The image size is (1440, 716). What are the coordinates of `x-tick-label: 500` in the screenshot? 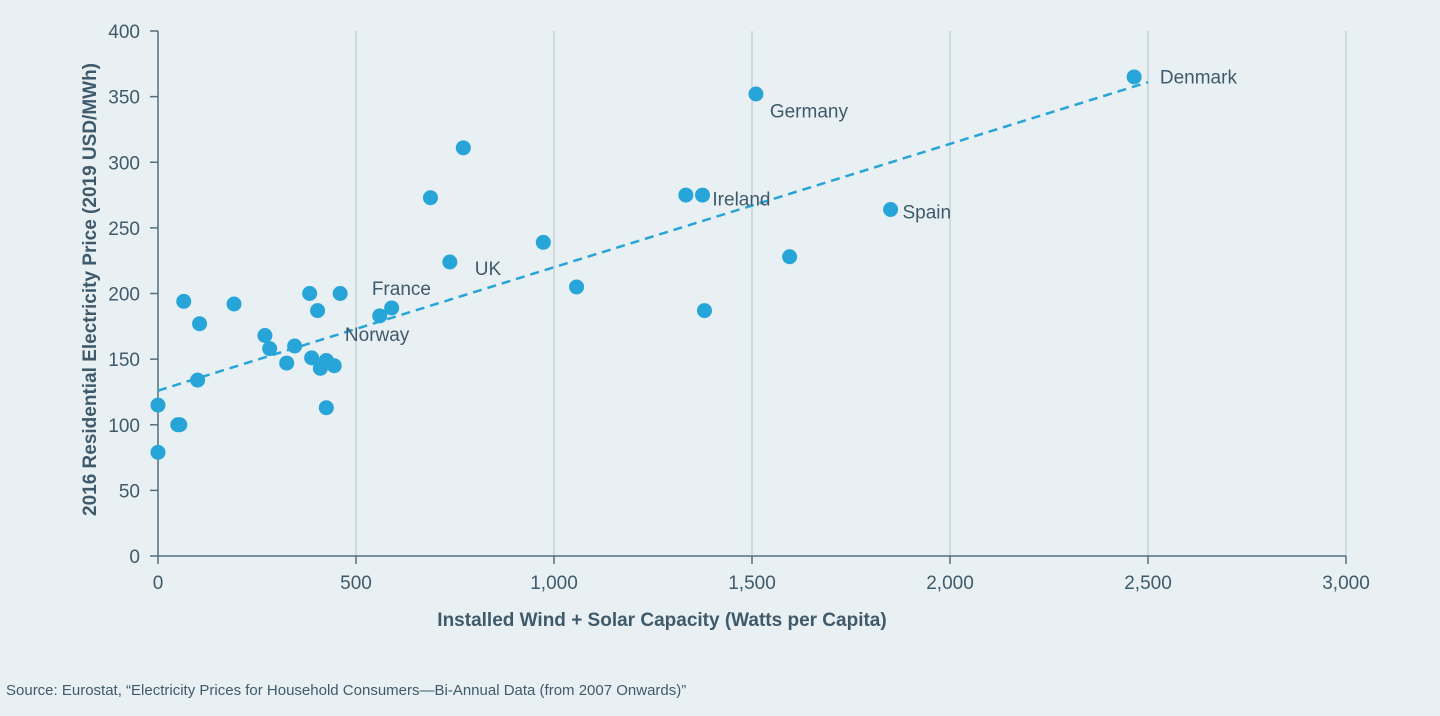 It's located at (356, 583).